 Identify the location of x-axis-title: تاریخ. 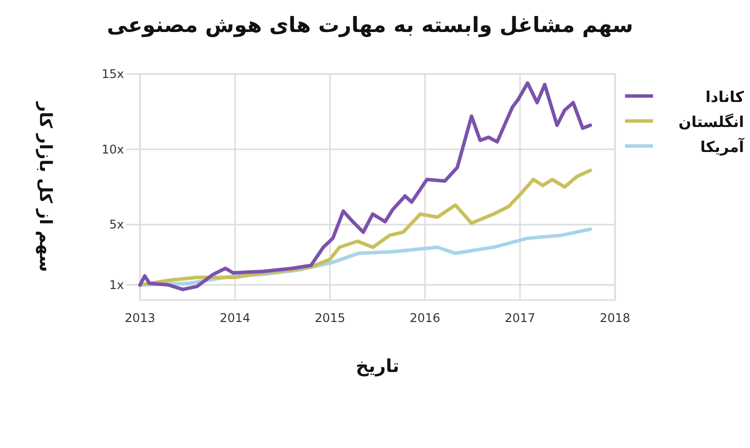
(378, 366).